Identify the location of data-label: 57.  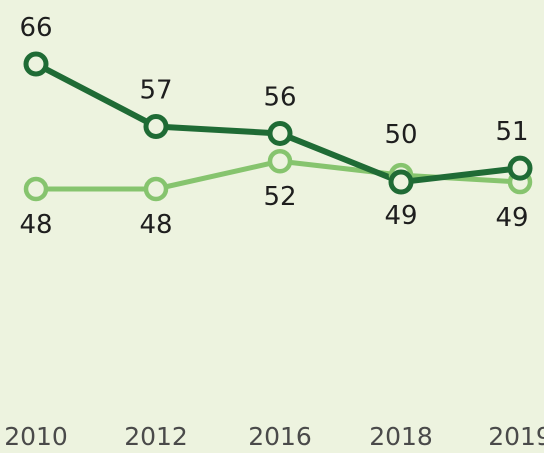
(155, 91).